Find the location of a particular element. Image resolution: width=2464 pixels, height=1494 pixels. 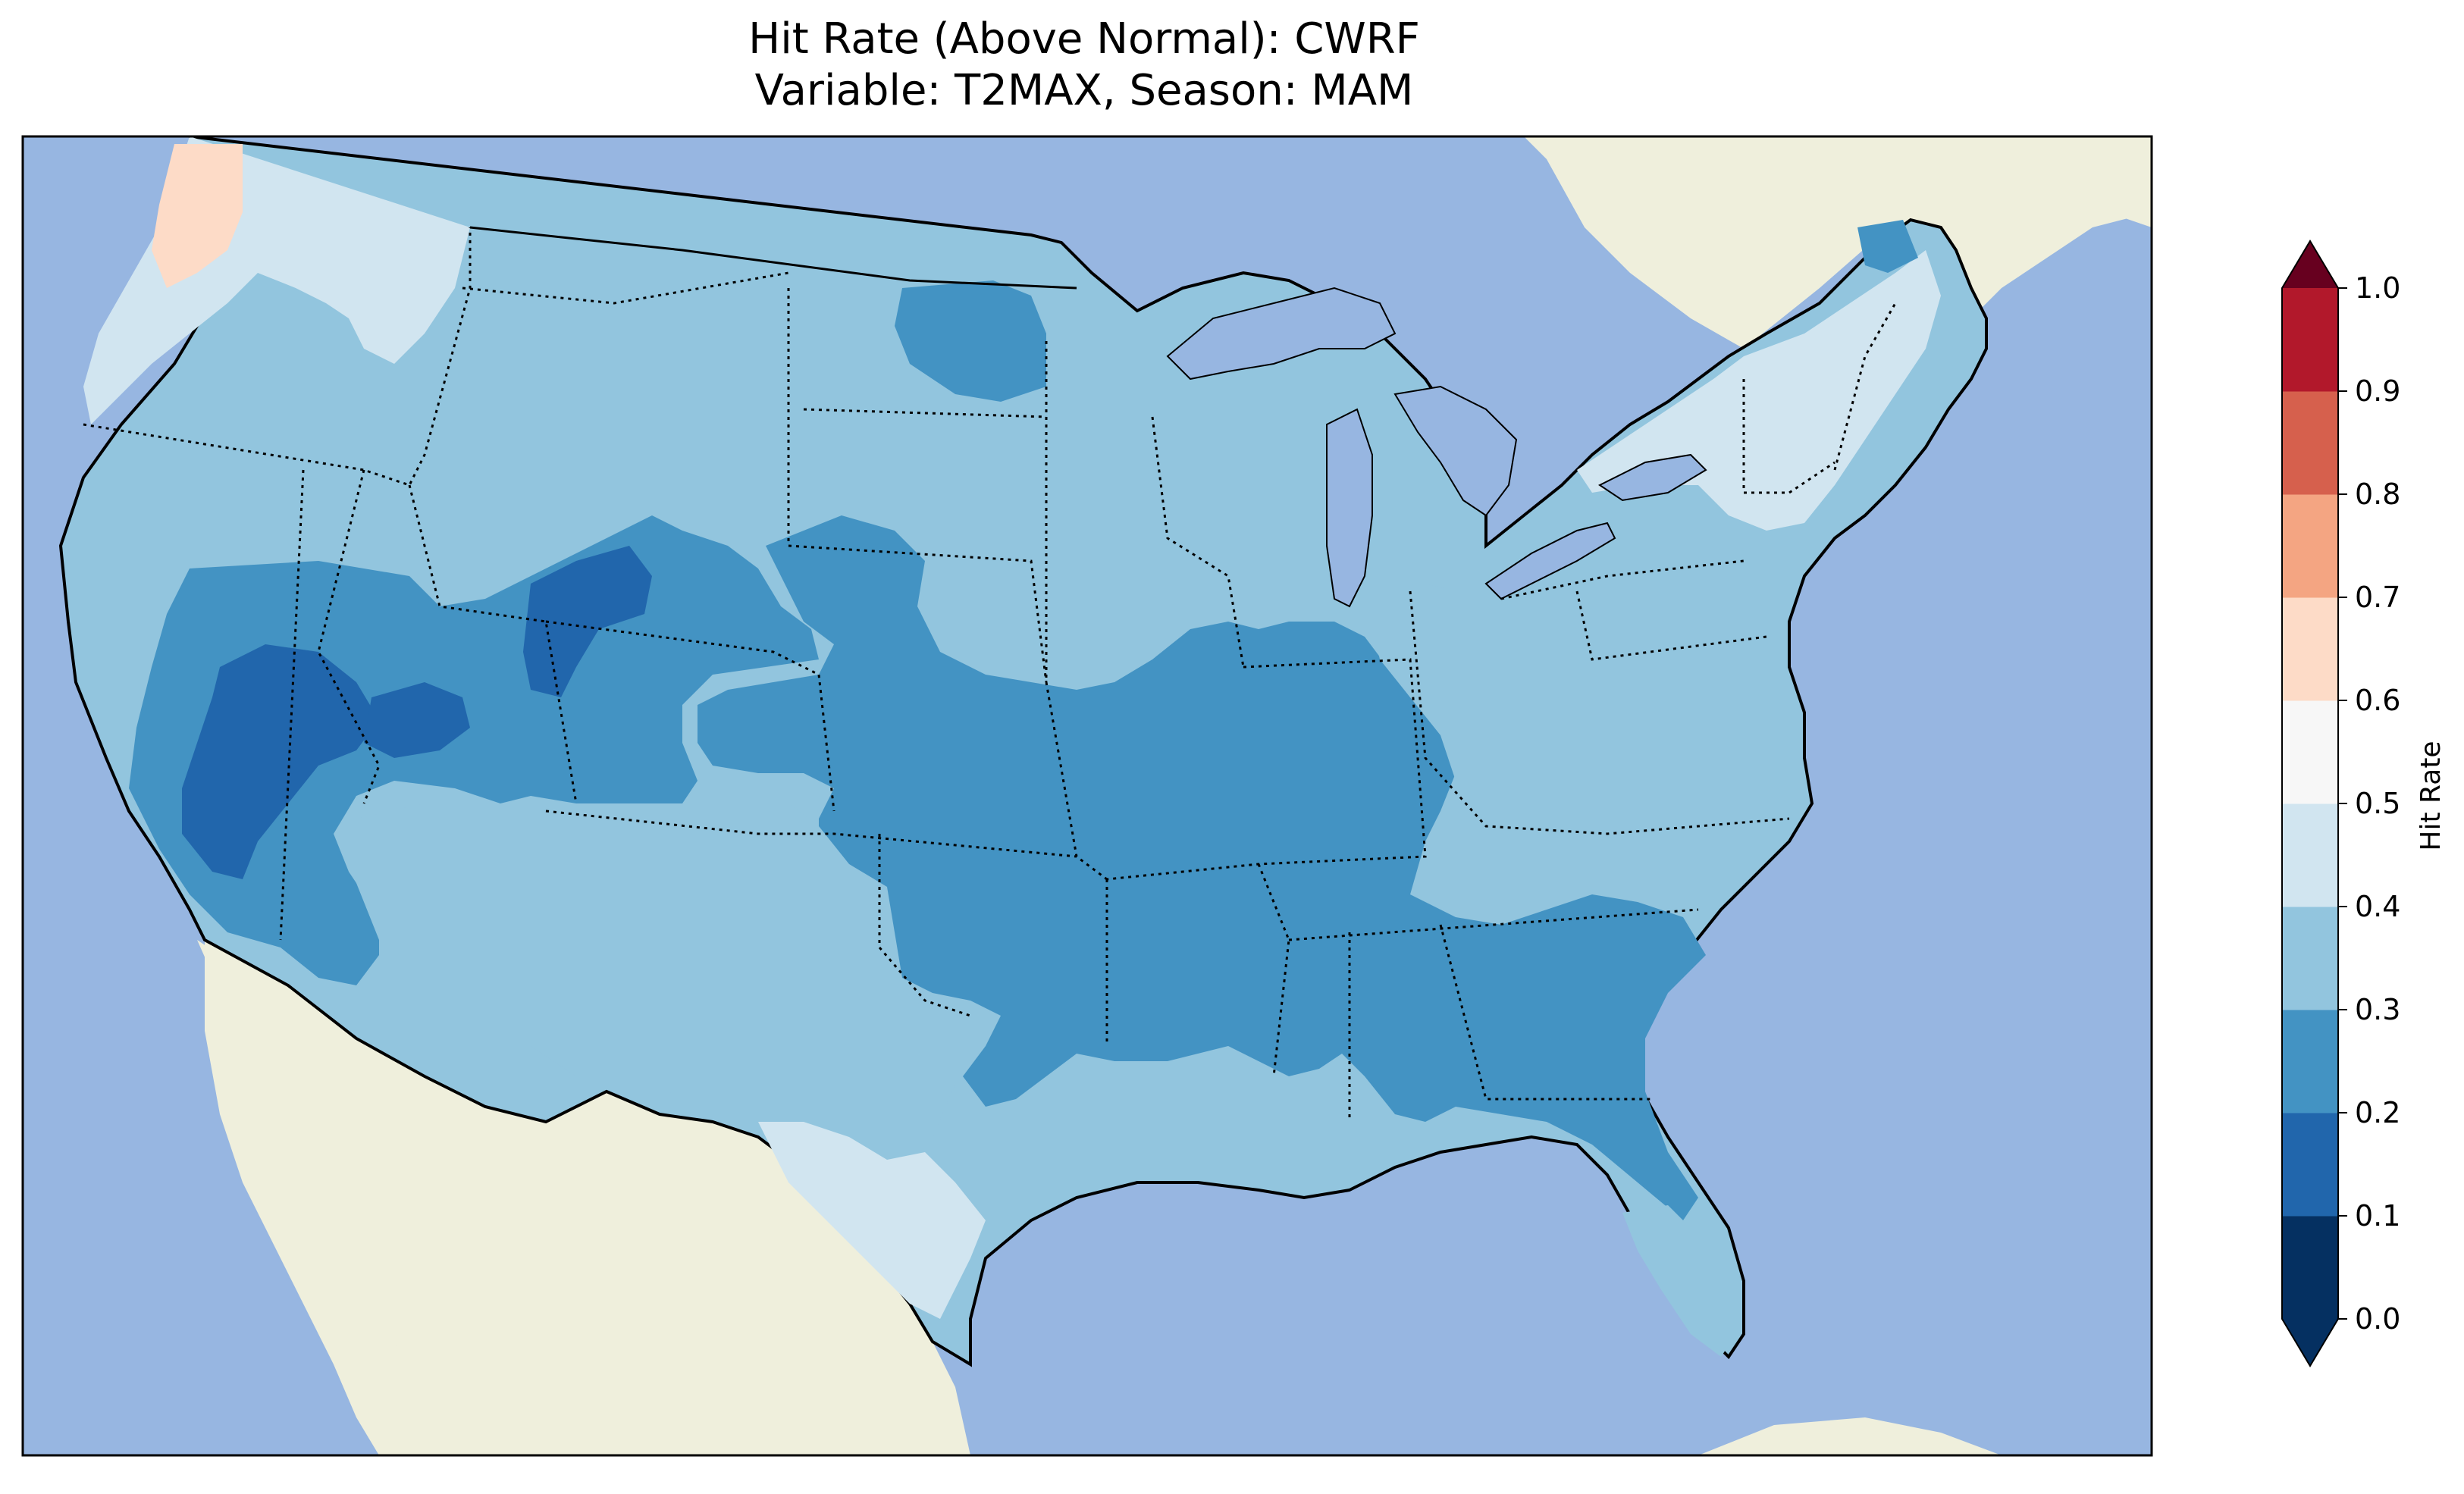

colorbar-underflow-arrow is located at coordinates (2310, 1342).